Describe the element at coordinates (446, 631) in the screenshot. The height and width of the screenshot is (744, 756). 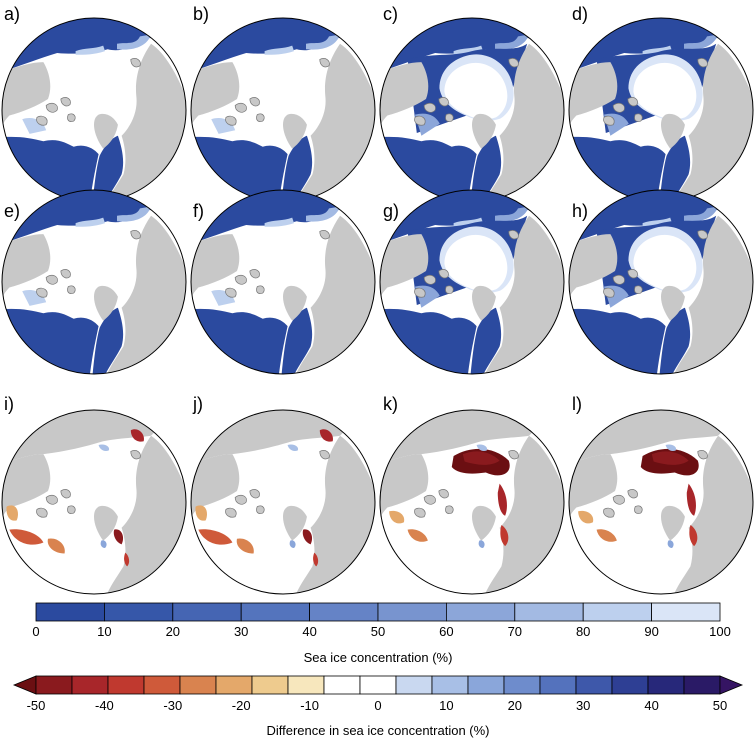
I see `colorbar-tick-label: 60` at that location.